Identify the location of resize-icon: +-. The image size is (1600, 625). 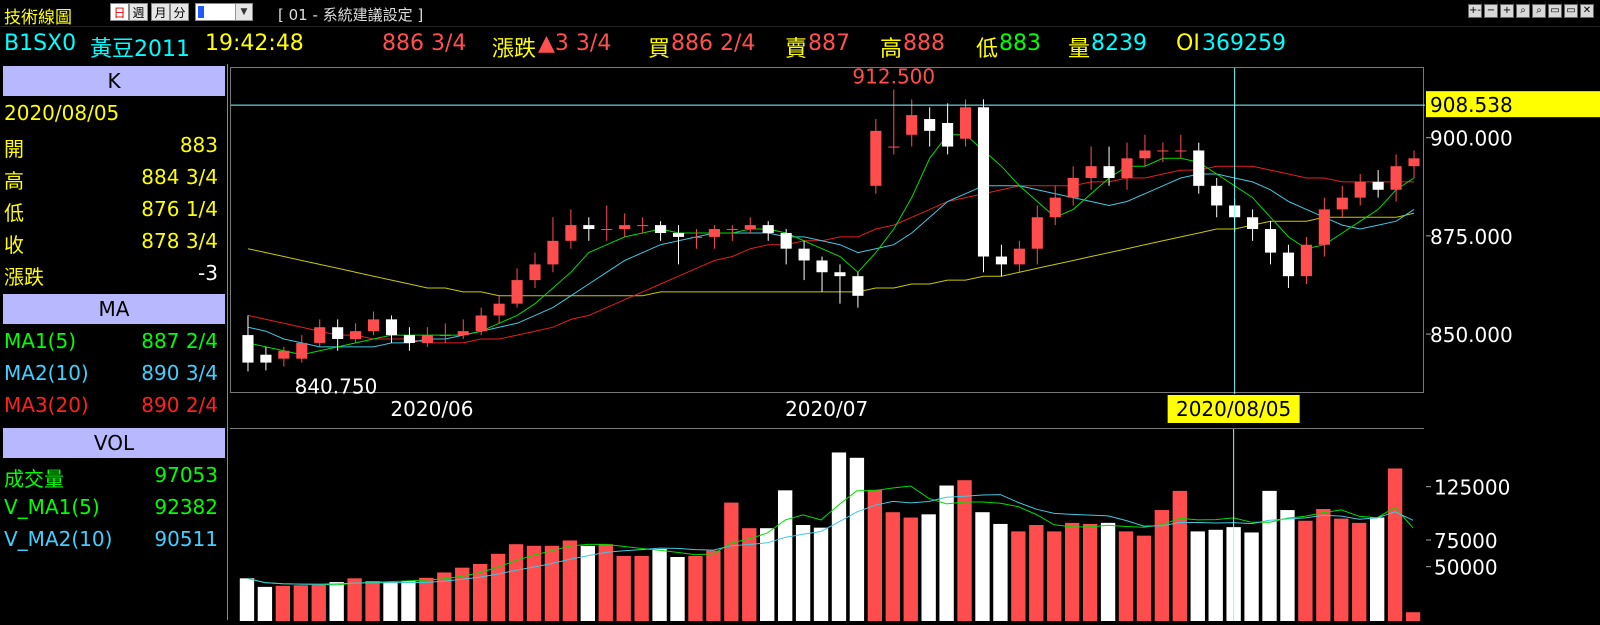
(1475, 11).